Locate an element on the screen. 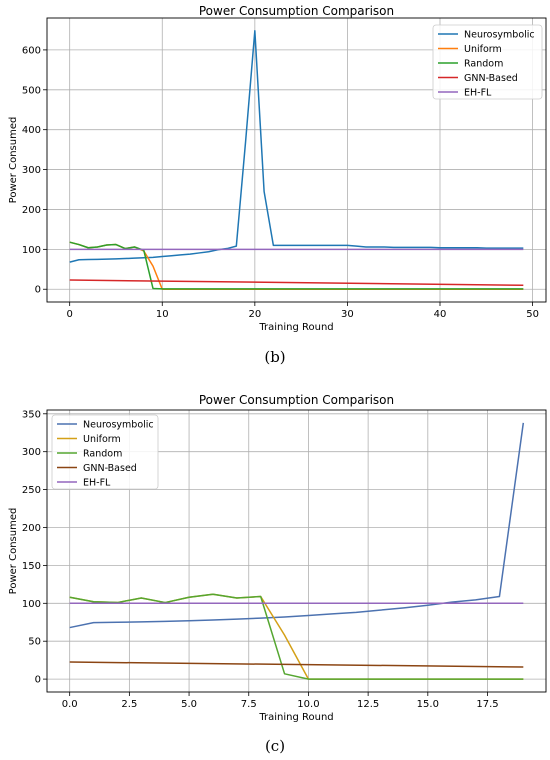 The height and width of the screenshot is (760, 550). y-tick-label: 600 is located at coordinates (31, 50).